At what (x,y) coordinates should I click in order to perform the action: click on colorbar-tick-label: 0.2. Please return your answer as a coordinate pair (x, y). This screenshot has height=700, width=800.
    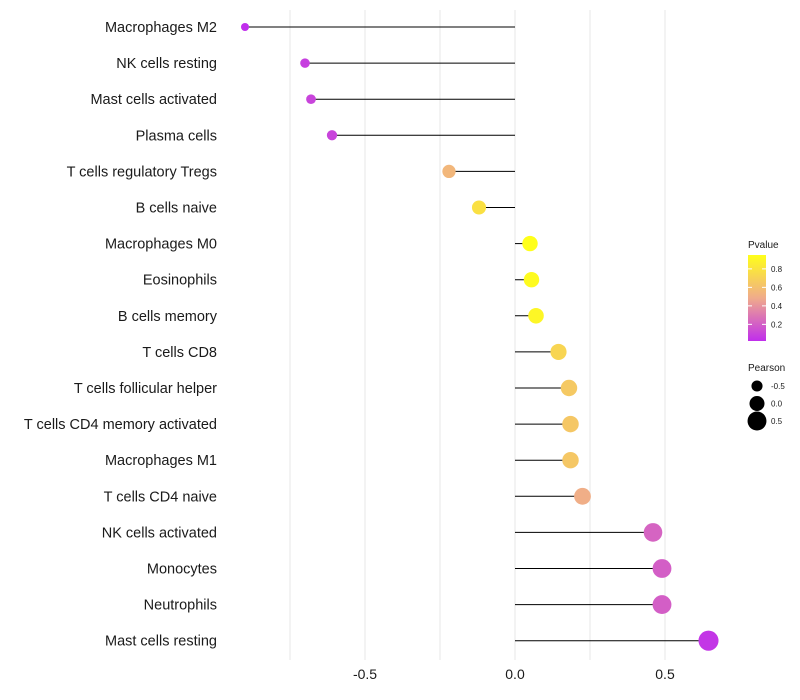
    Looking at the image, I should click on (777, 324).